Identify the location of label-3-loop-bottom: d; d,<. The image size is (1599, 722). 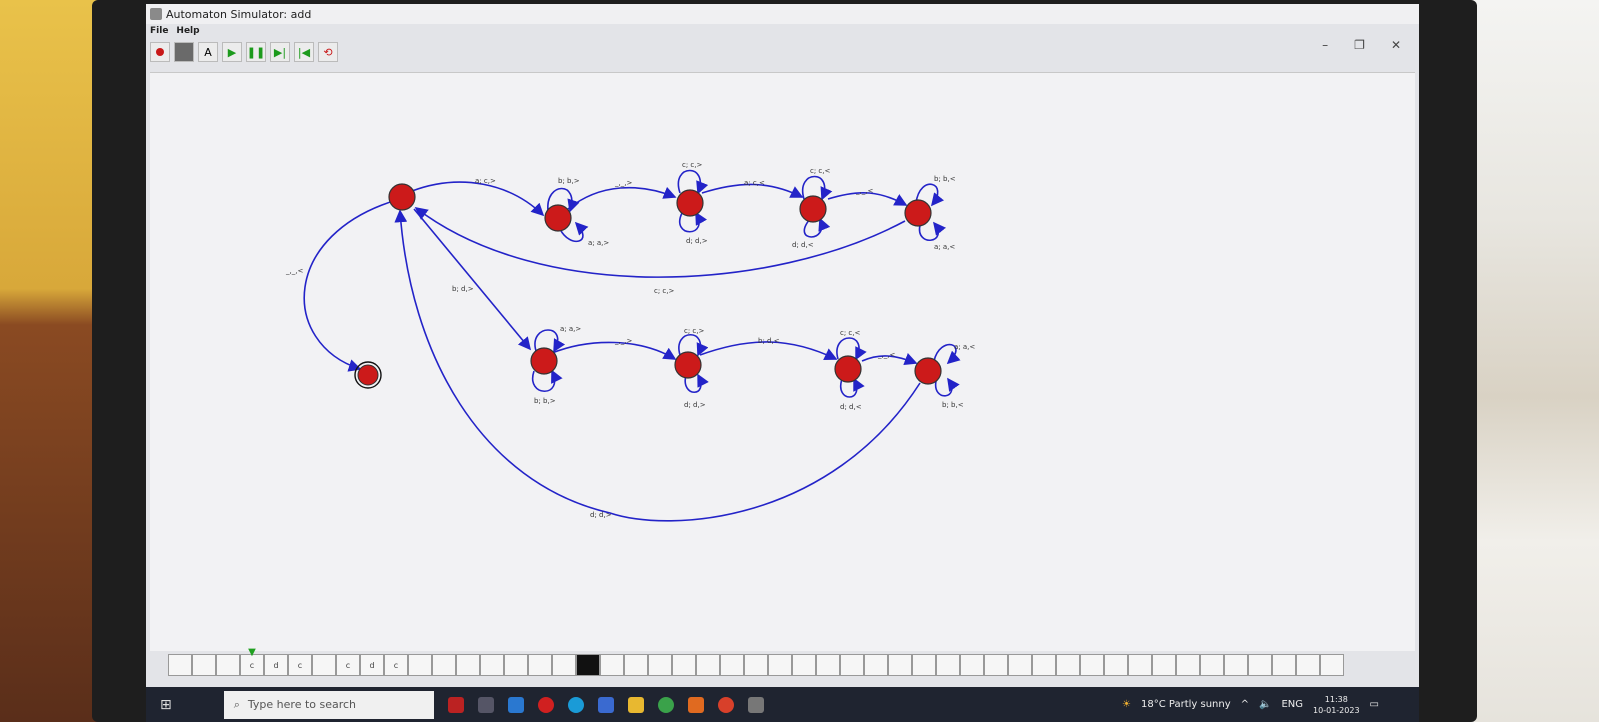
(803, 245).